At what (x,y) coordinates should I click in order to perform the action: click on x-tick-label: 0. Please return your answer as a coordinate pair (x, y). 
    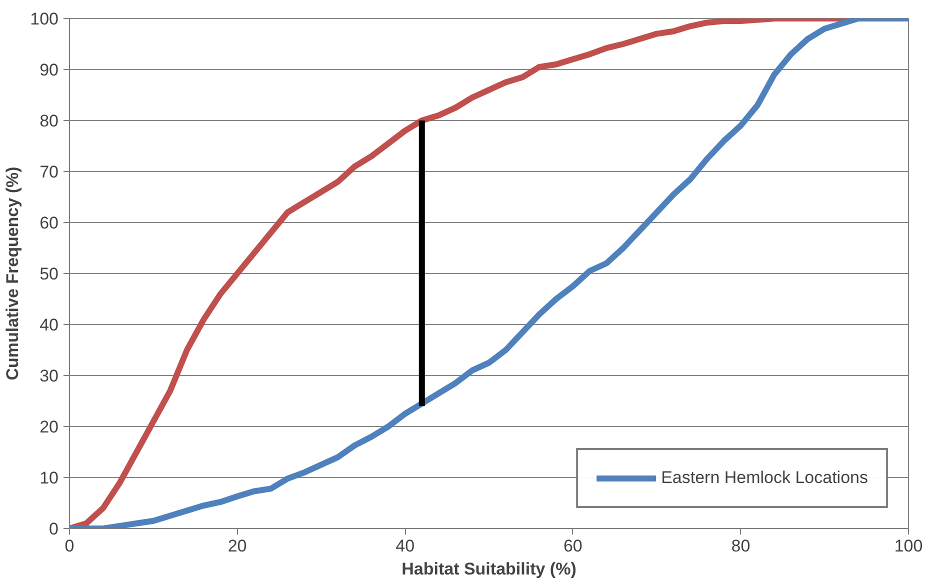
    Looking at the image, I should click on (69, 546).